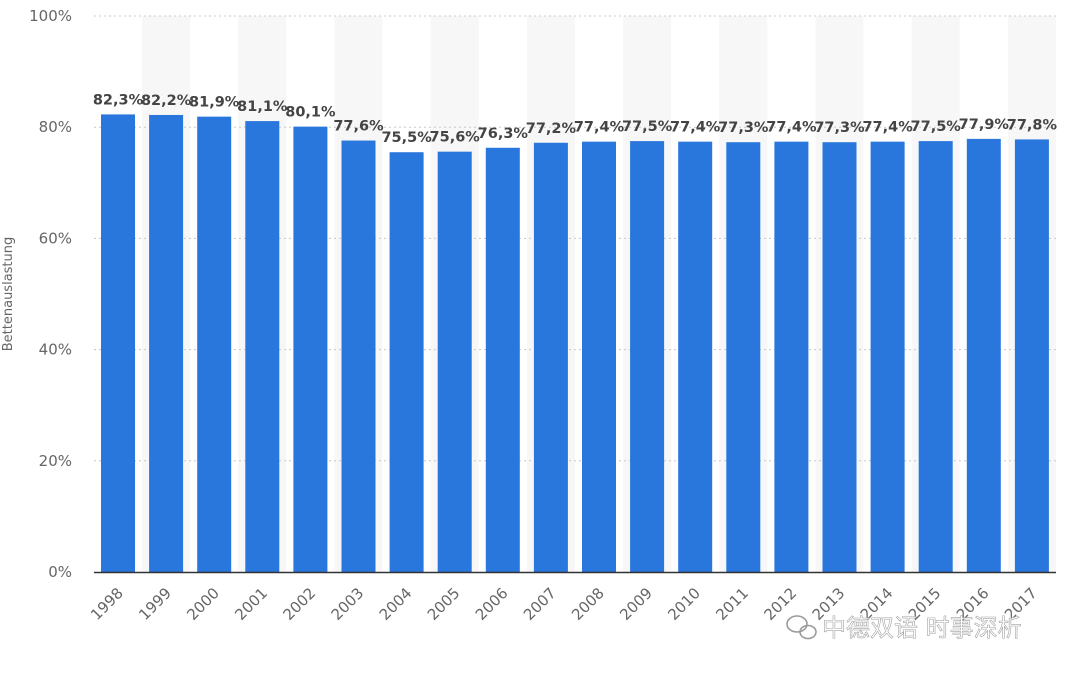 The width and height of the screenshot is (1080, 674). Describe the element at coordinates (732, 604) in the screenshot. I see `x-tick-label: 2011` at that location.